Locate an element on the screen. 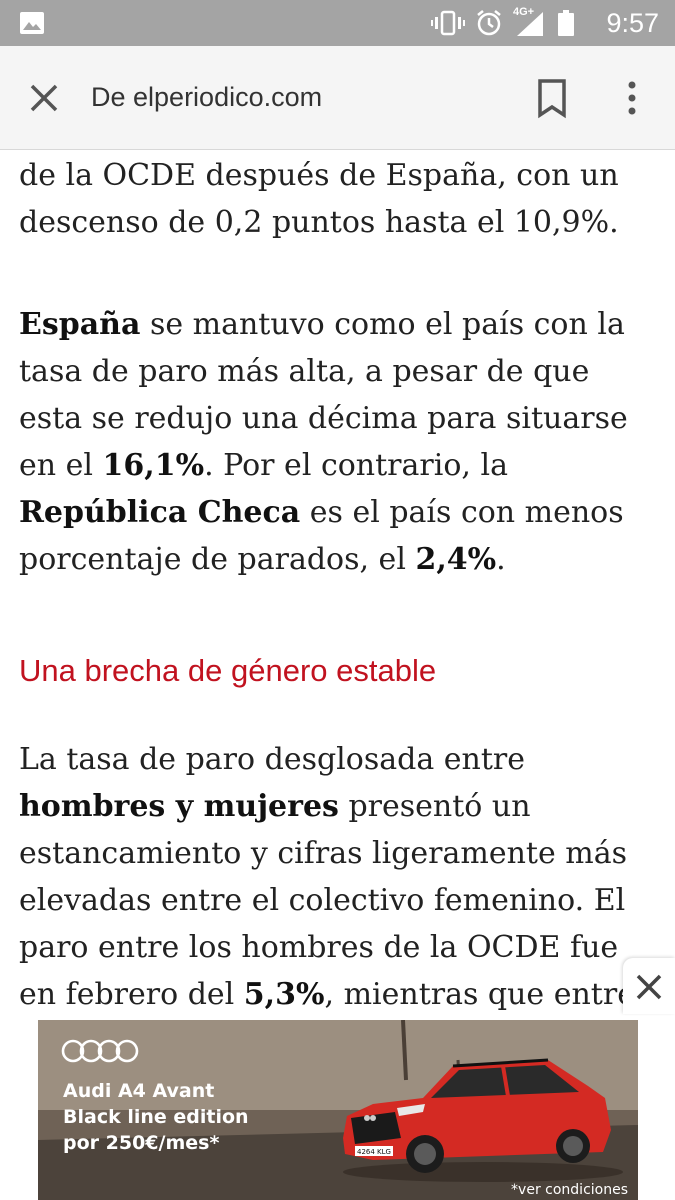  audi-logo-icon is located at coordinates (100, 1051).